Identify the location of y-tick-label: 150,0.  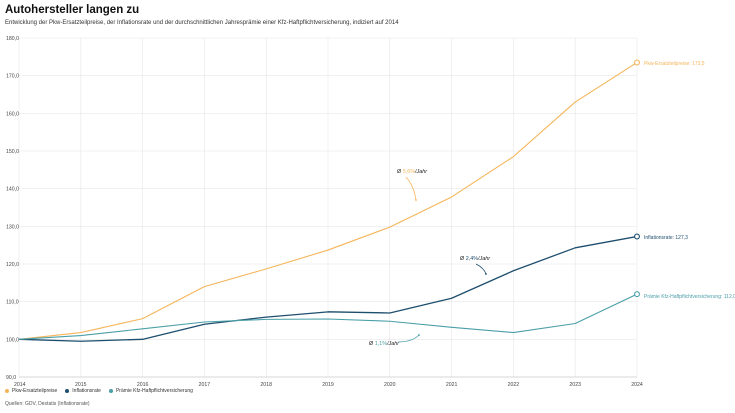
(12, 152).